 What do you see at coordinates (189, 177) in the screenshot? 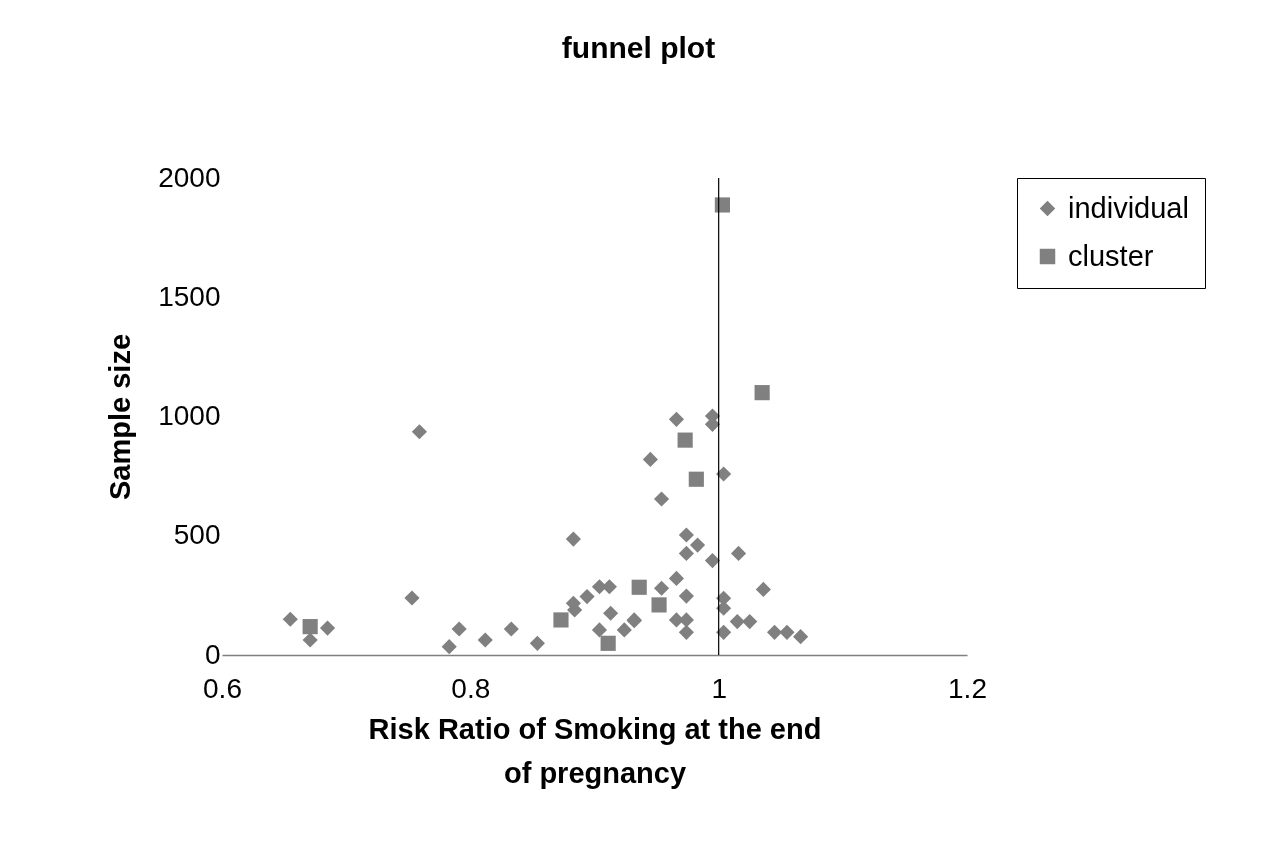
I see `y-tick-label: 2000` at bounding box center [189, 177].